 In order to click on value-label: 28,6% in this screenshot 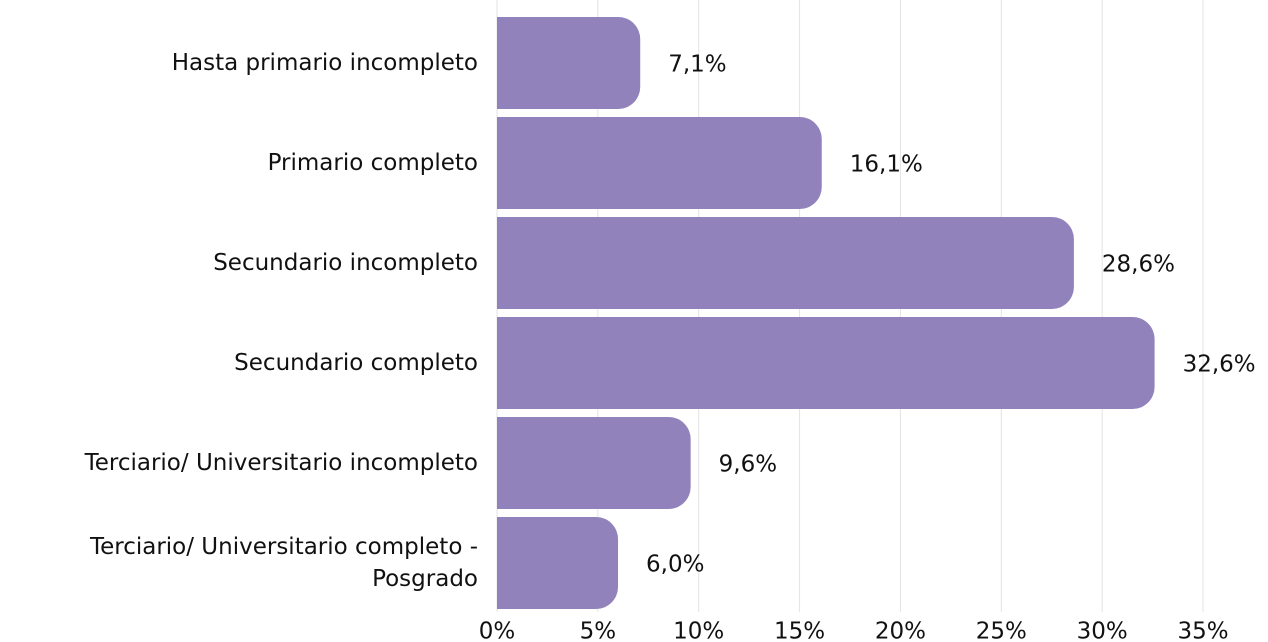, I will do `click(1138, 265)`.